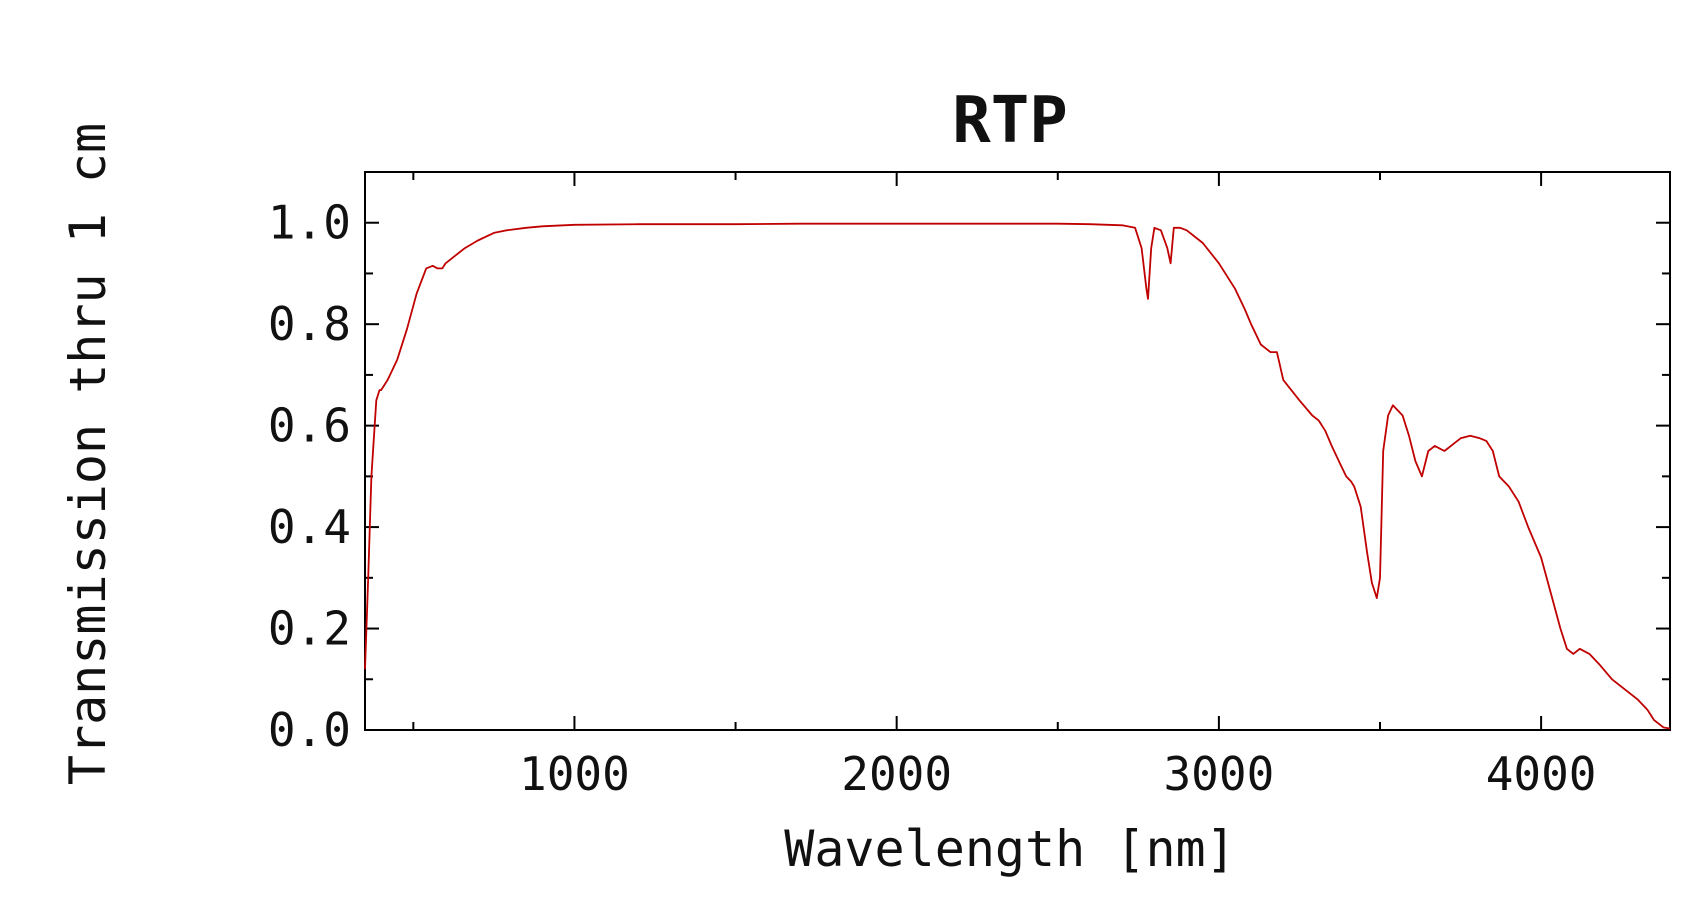 The width and height of the screenshot is (1696, 909). Describe the element at coordinates (1010, 121) in the screenshot. I see `chart-title: RTP` at that location.